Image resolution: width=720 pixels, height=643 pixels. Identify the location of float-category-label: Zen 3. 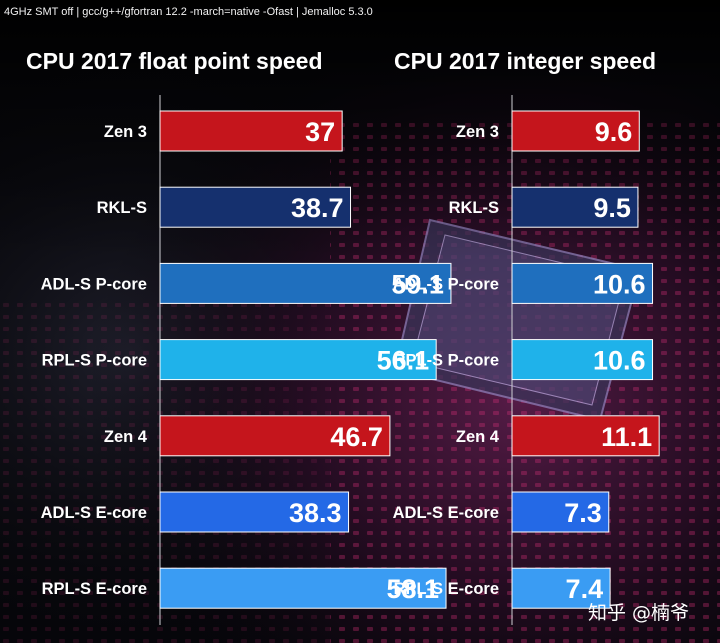
(125, 132).